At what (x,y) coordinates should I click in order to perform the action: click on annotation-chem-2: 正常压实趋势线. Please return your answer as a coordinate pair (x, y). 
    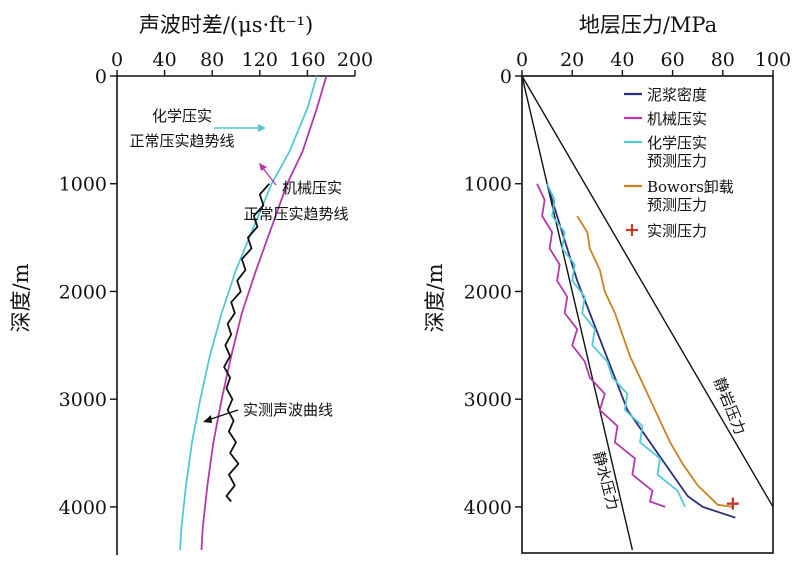
    Looking at the image, I should click on (181, 141).